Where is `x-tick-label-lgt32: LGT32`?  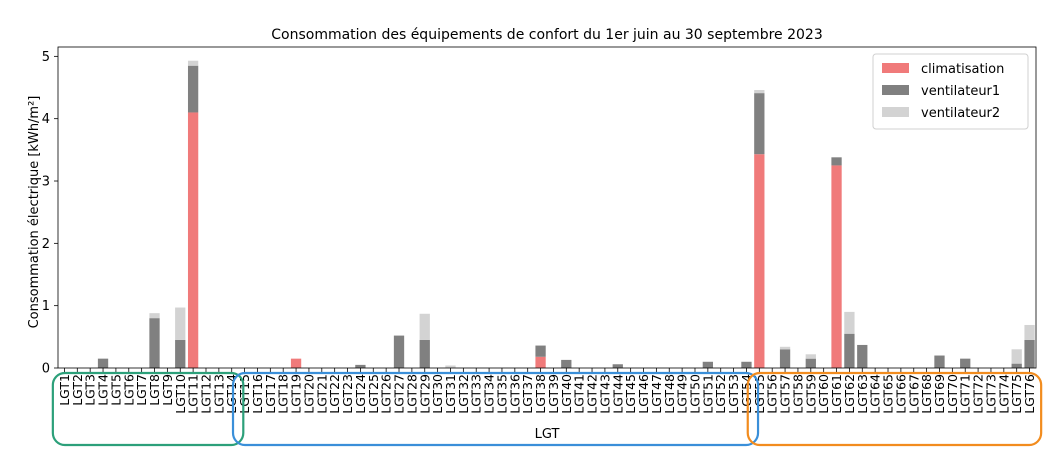
x-tick-label-lgt32: LGT32 is located at coordinates (463, 394).